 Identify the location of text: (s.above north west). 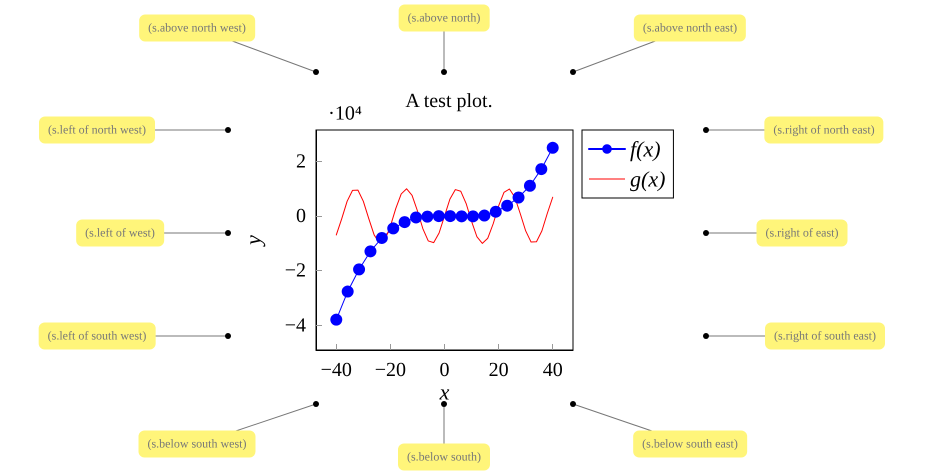
(197, 28).